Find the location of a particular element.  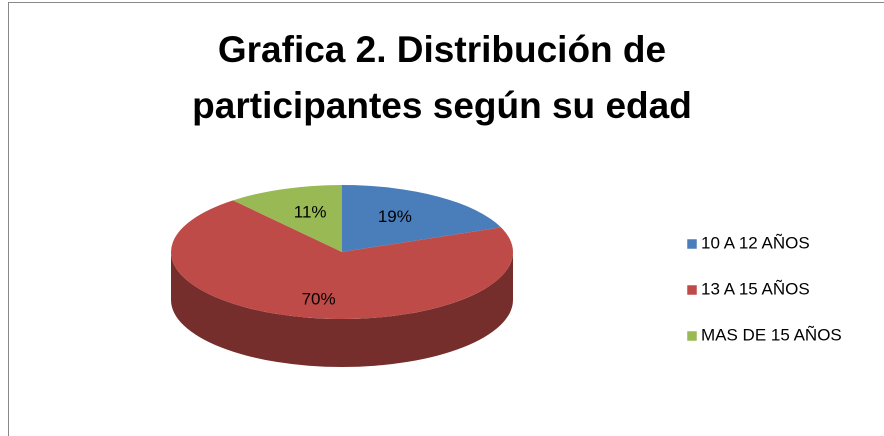

legend-label: MAS DE 15 AÑOS is located at coordinates (771, 334).